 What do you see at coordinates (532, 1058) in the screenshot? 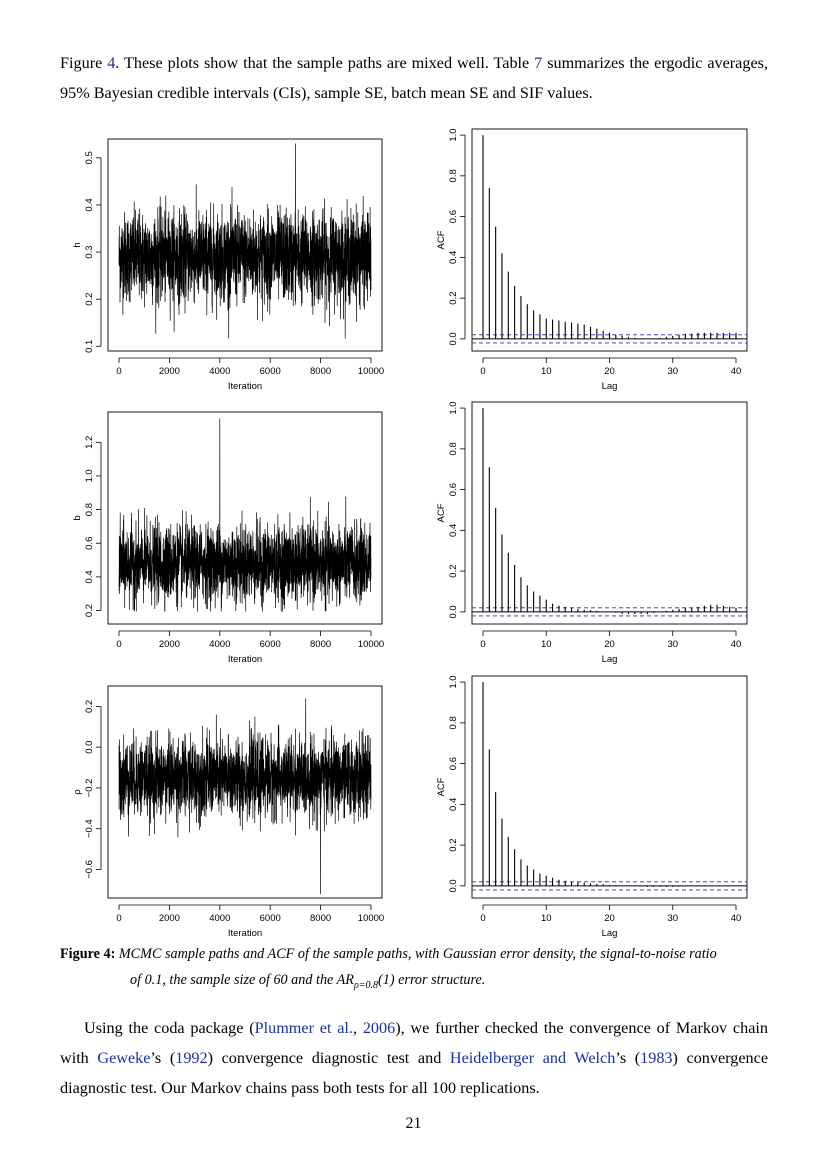
I see `citation-link-heidelberger: Heidelberger and Welch` at bounding box center [532, 1058].